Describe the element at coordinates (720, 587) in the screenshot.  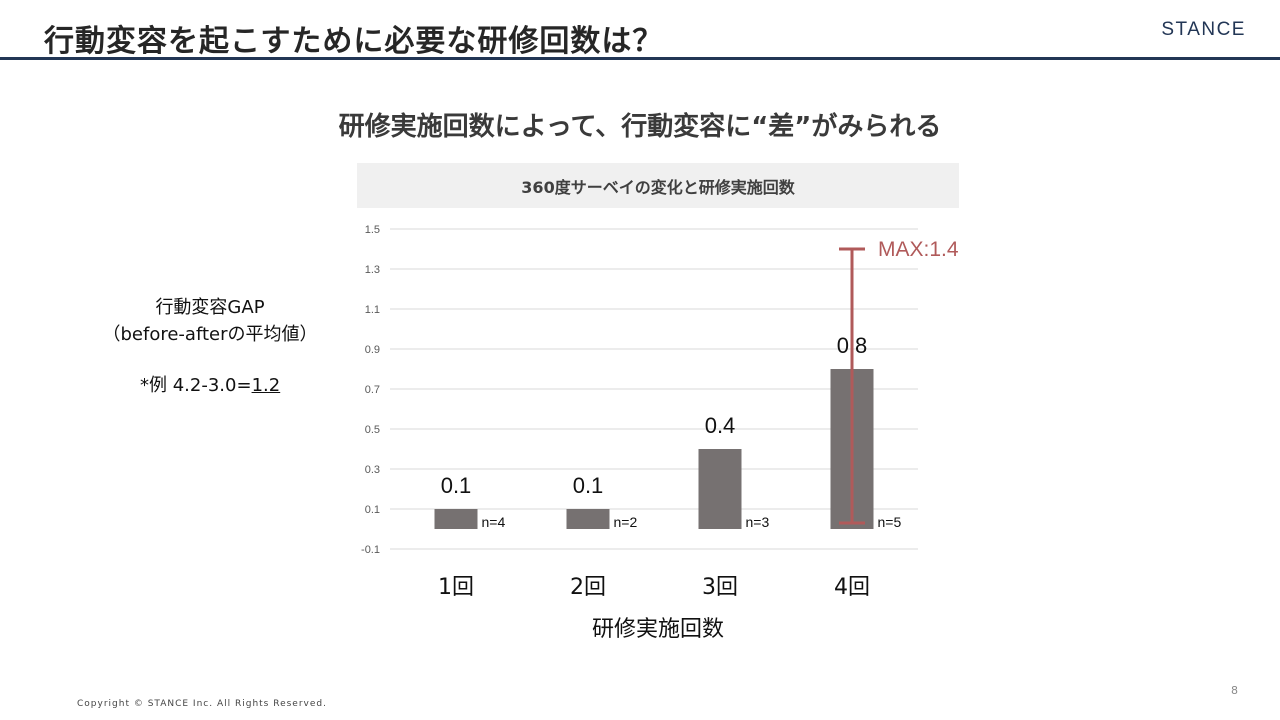
I see `x-tick-label: 3回` at that location.